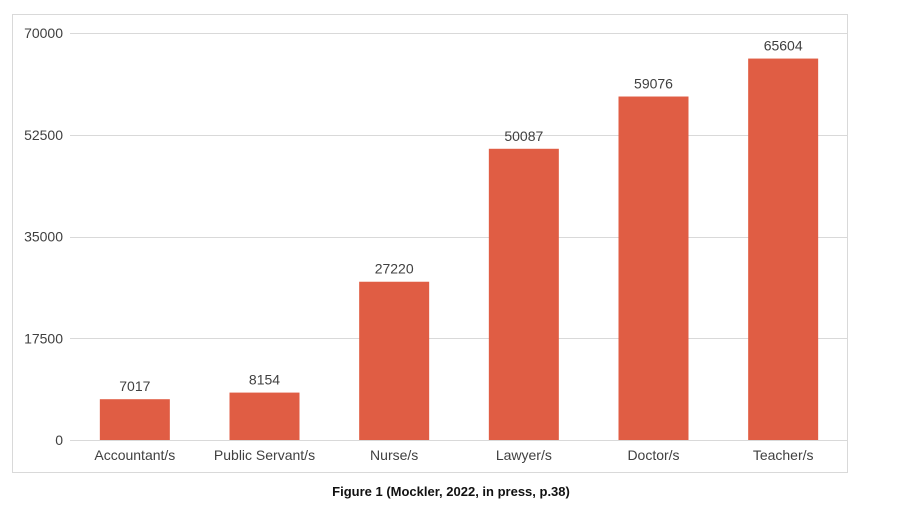 Image resolution: width=902 pixels, height=510 pixels. What do you see at coordinates (653, 84) in the screenshot?
I see `data-label: 59076` at bounding box center [653, 84].